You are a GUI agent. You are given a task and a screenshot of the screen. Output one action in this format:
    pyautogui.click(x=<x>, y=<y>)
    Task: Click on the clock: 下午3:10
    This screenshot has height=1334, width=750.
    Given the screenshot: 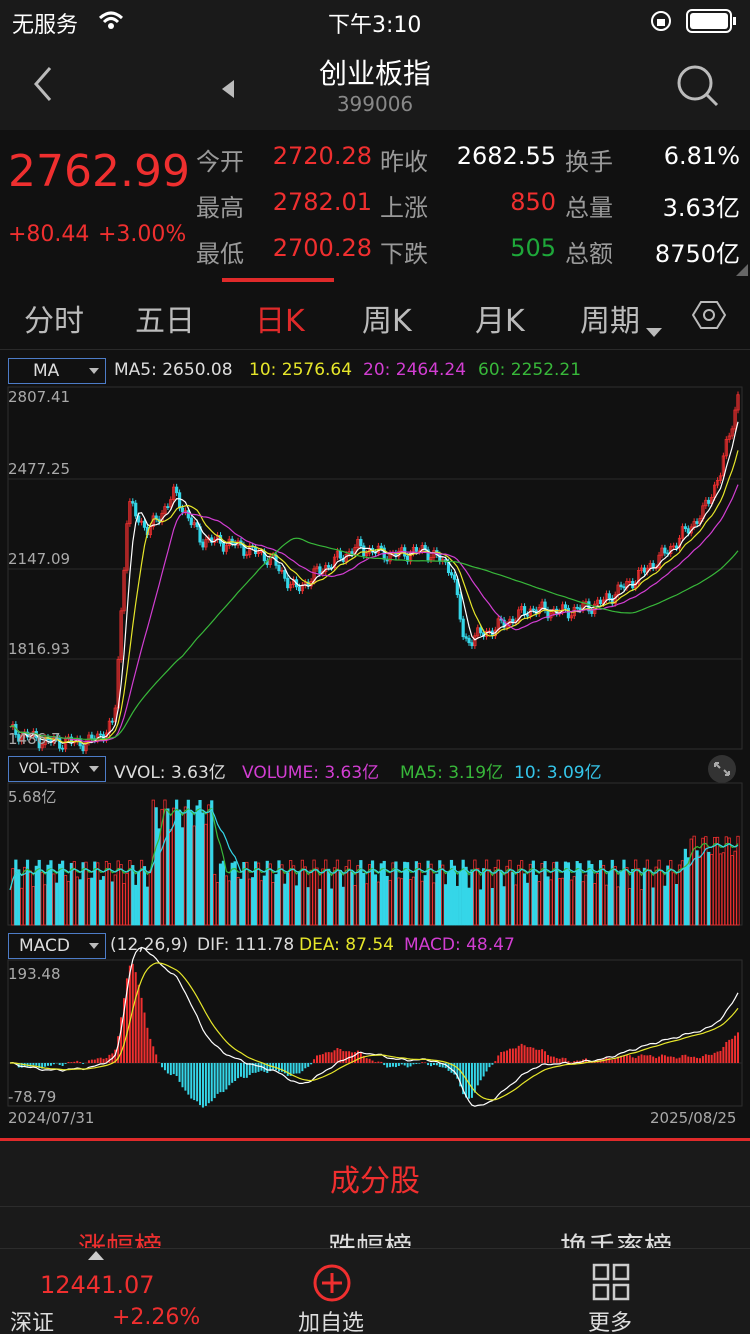 What is the action you would take?
    pyautogui.click(x=375, y=25)
    